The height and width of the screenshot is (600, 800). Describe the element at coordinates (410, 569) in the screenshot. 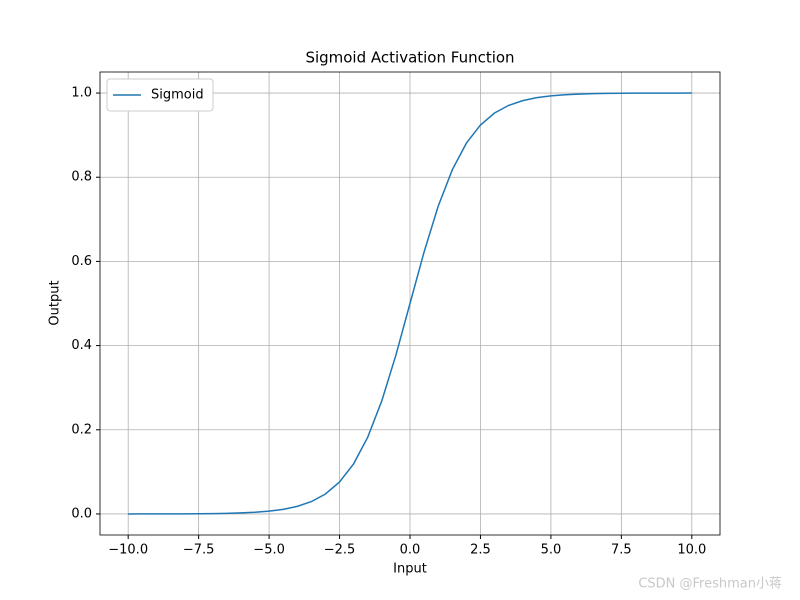

I see `x-axis-label: Input` at that location.